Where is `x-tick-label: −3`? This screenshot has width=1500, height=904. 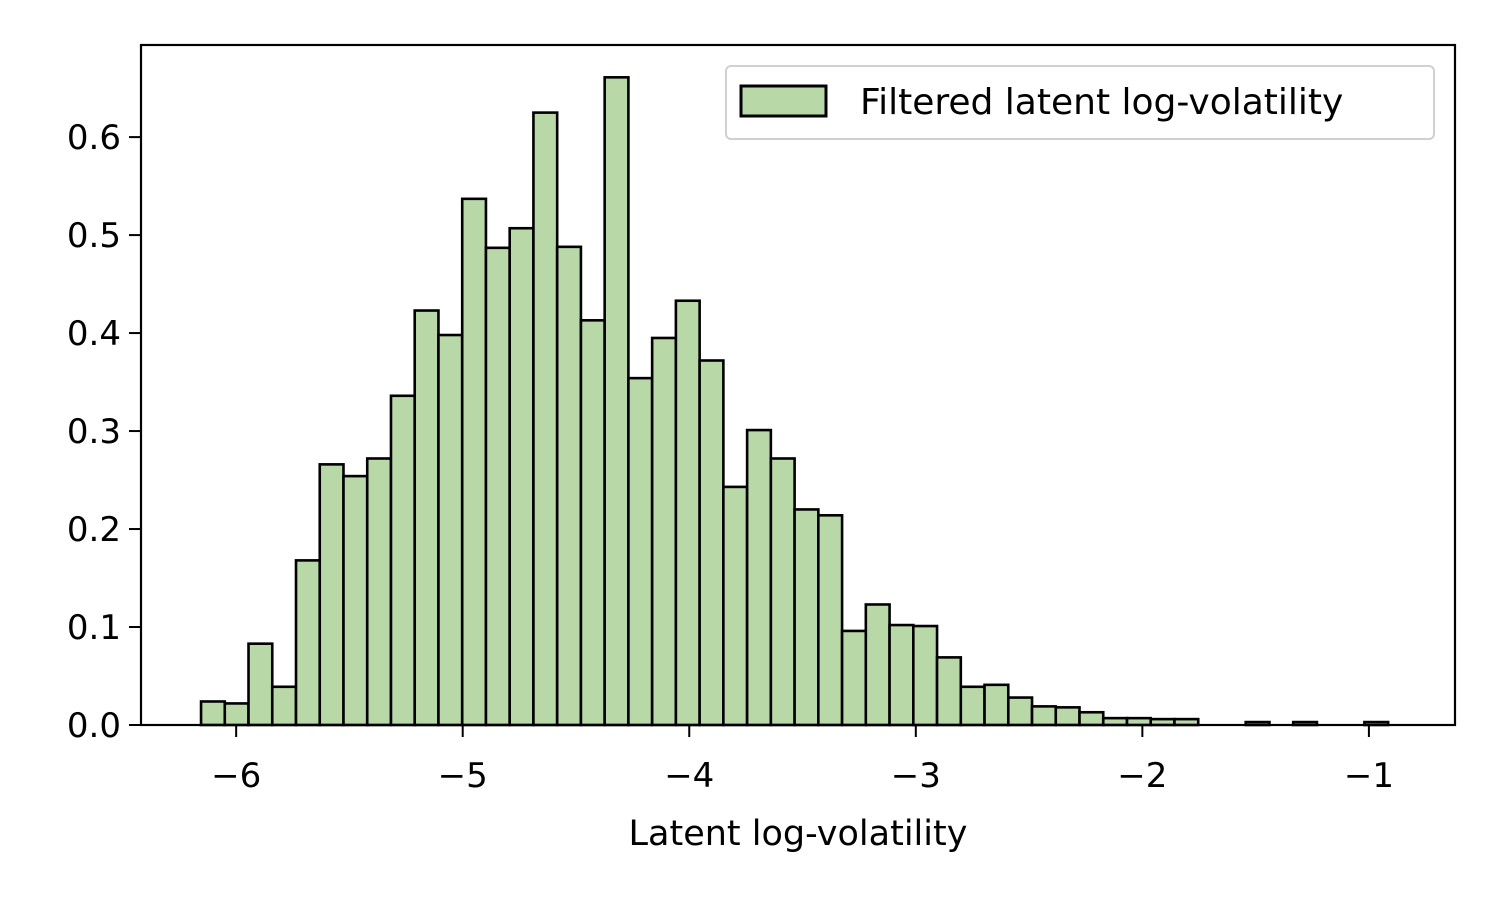
x-tick-label: −3 is located at coordinates (916, 776).